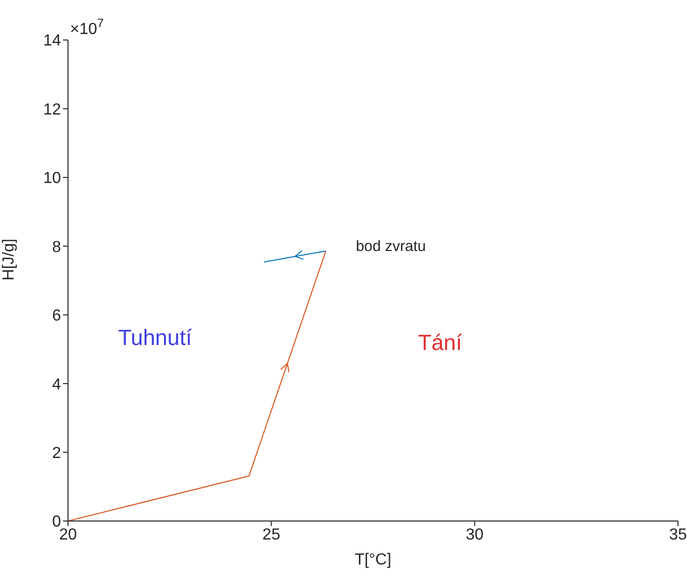  Describe the element at coordinates (475, 535) in the screenshot. I see `x-tick-label: 30` at that location.